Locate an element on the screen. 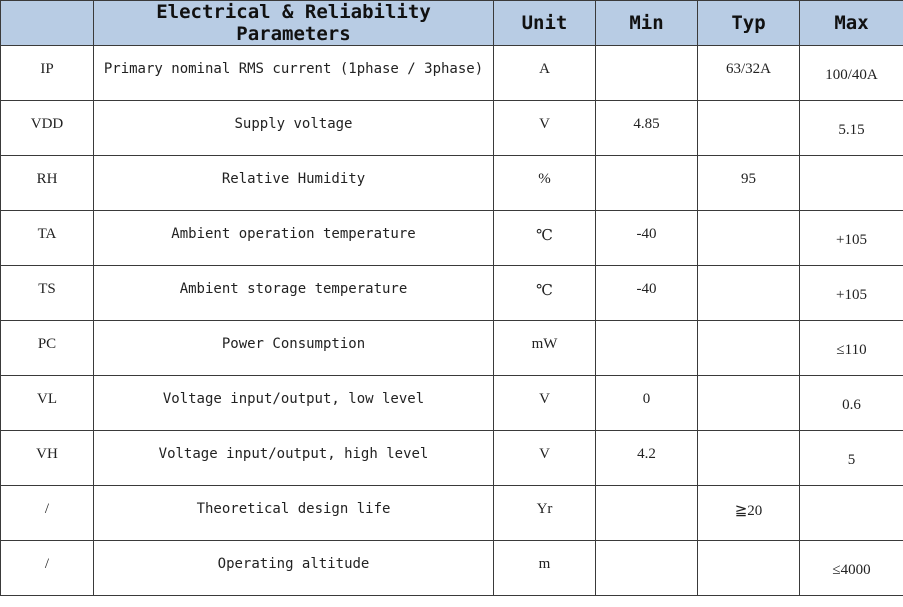 The height and width of the screenshot is (607, 903). cell-symbol: VL is located at coordinates (47, 403).